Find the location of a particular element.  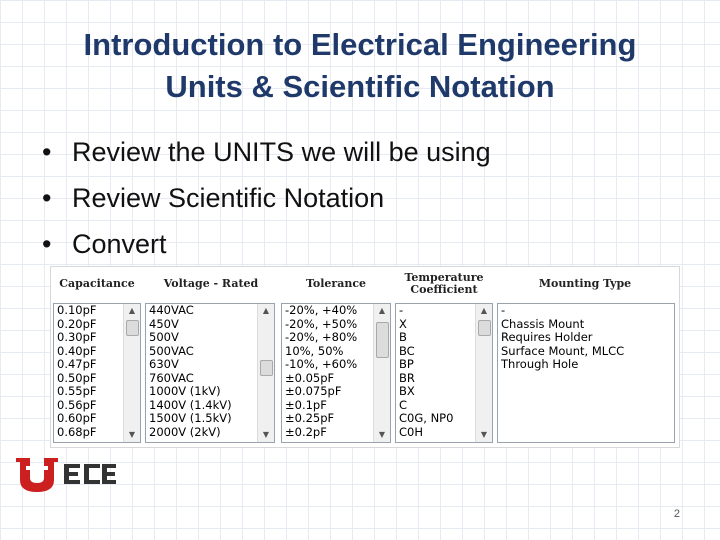

list-item: X is located at coordinates (403, 324).